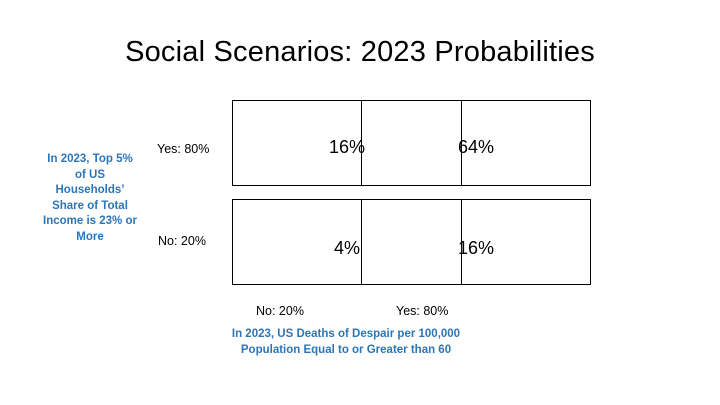  I want to click on cell-value: 4%, so click(346, 248).